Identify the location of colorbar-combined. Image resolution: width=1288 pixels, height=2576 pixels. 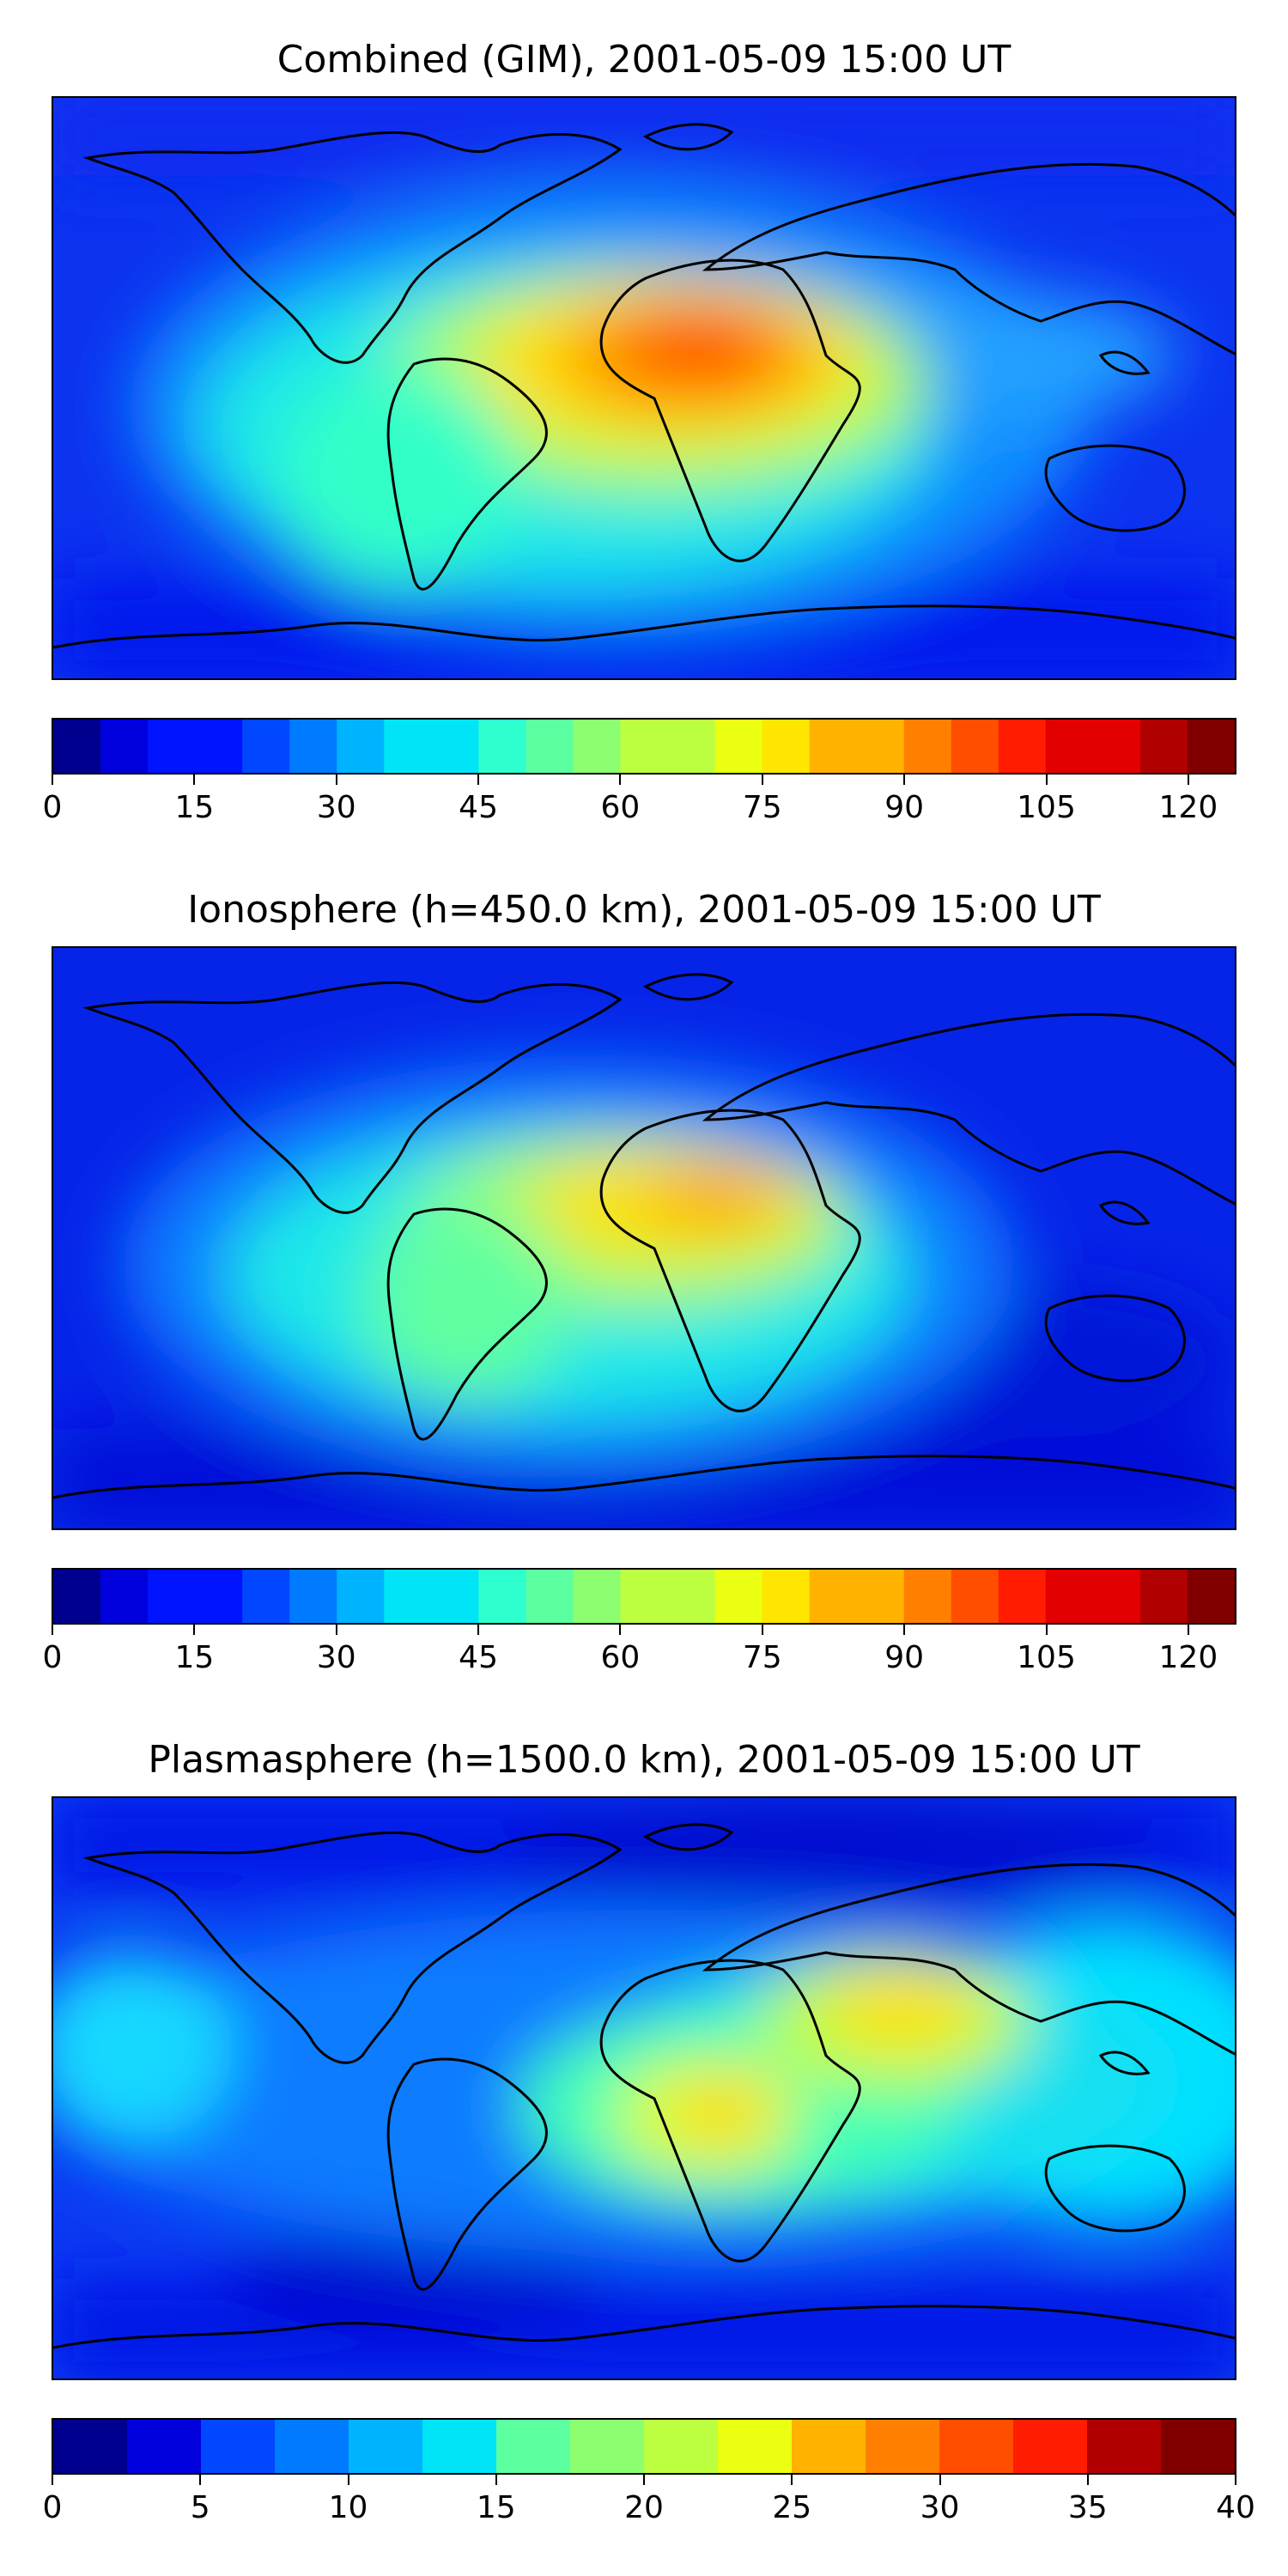
(644, 746).